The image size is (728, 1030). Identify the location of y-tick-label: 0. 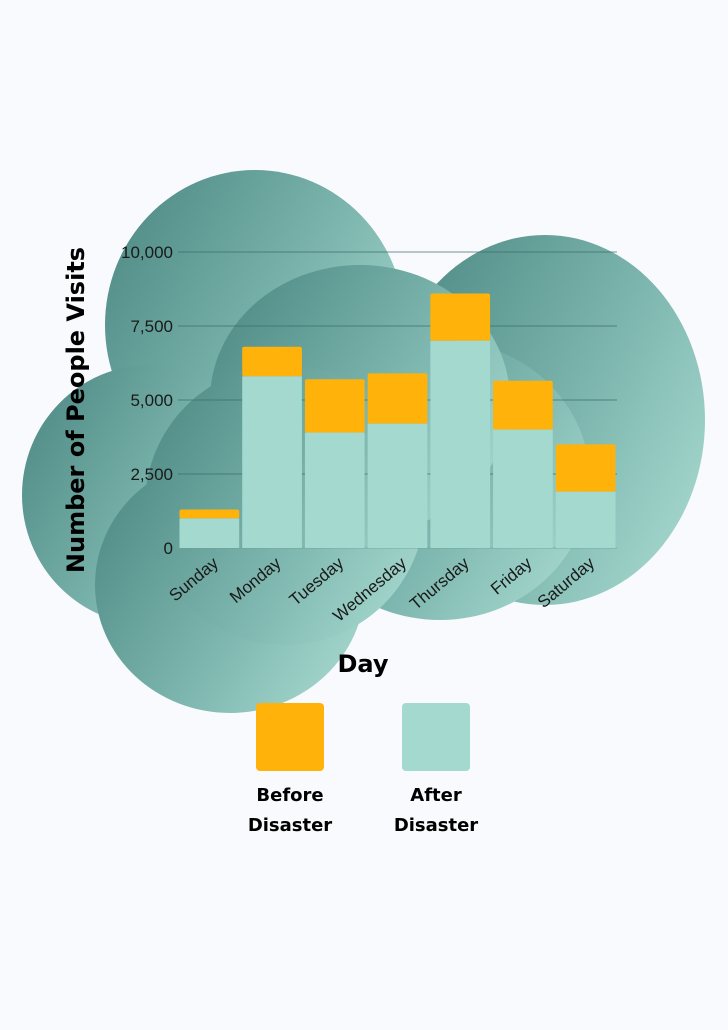
(168, 548).